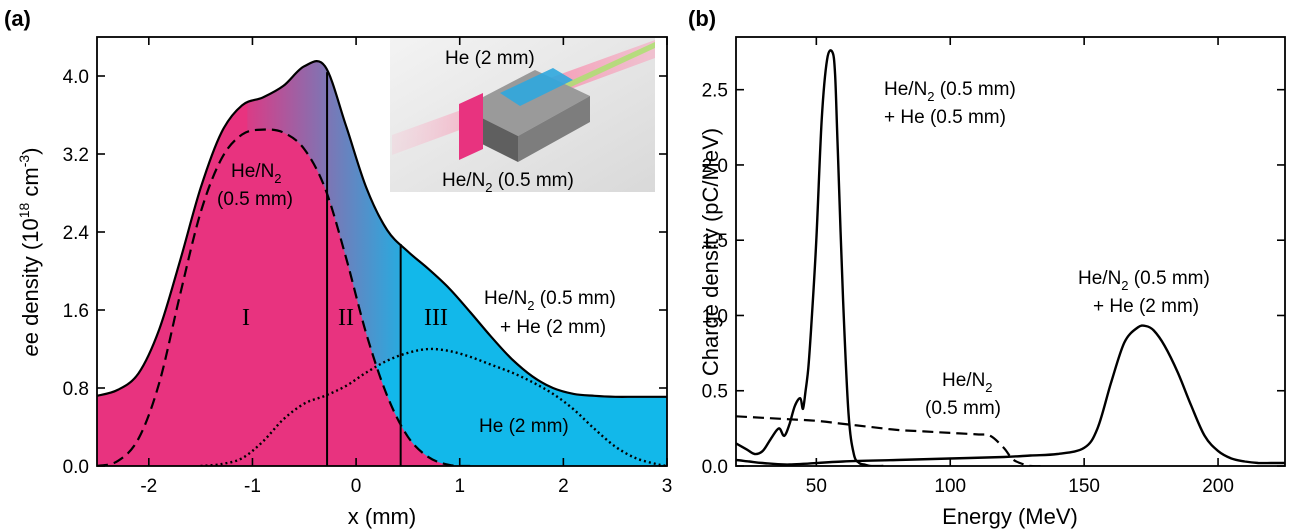 Image resolution: width=1292 pixels, height=531 pixels. Describe the element at coordinates (967, 382) in the screenshot. I see `mid-annotation-line1: He/N2` at that location.